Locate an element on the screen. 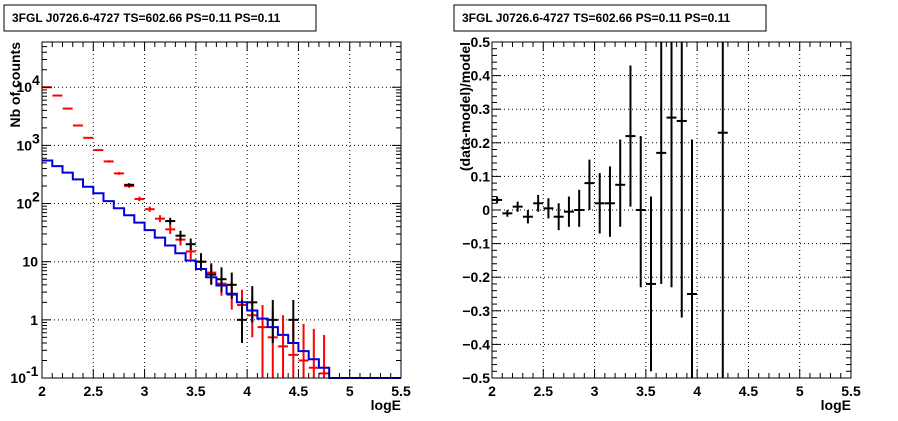 The height and width of the screenshot is (421, 898). counts-x-tick-label: 4.5 is located at coordinates (299, 391).